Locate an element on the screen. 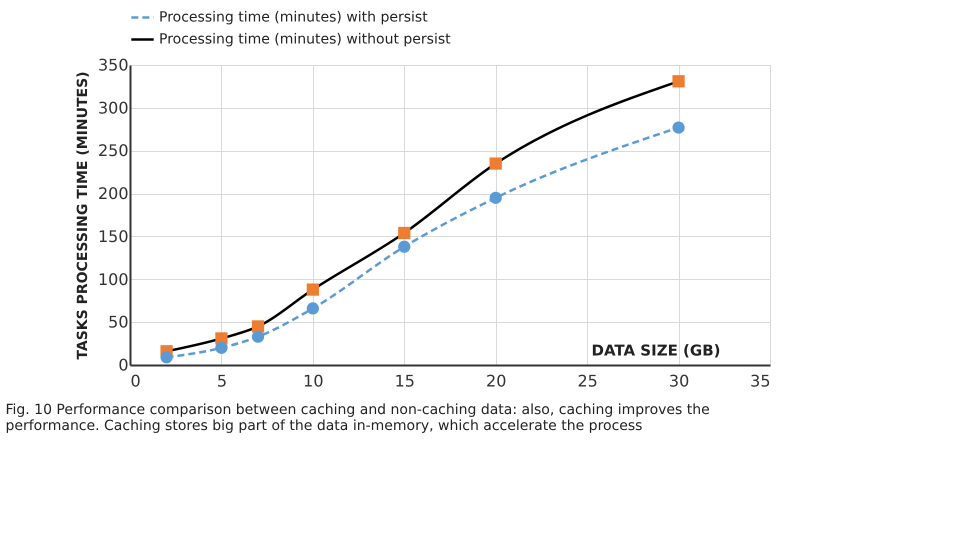 This screenshot has width=953, height=548. legend-label: Processing time (minutes) with persist is located at coordinates (293, 18).